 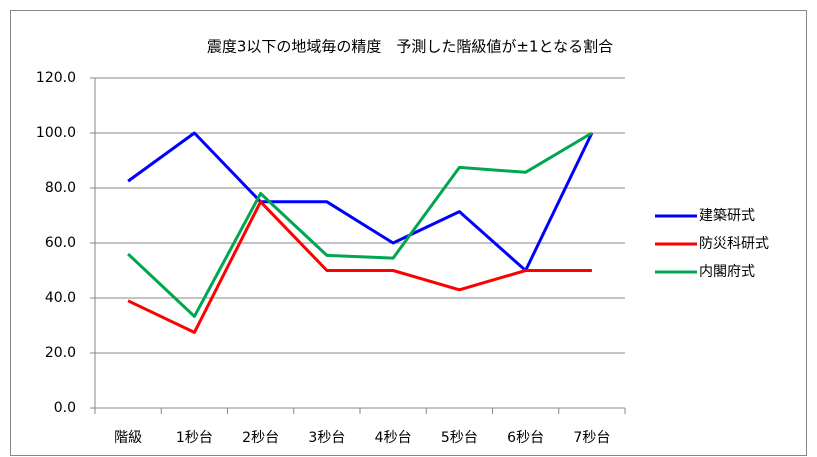 What do you see at coordinates (194, 438) in the screenshot?
I see `x-tick-label: 1秒台` at bounding box center [194, 438].